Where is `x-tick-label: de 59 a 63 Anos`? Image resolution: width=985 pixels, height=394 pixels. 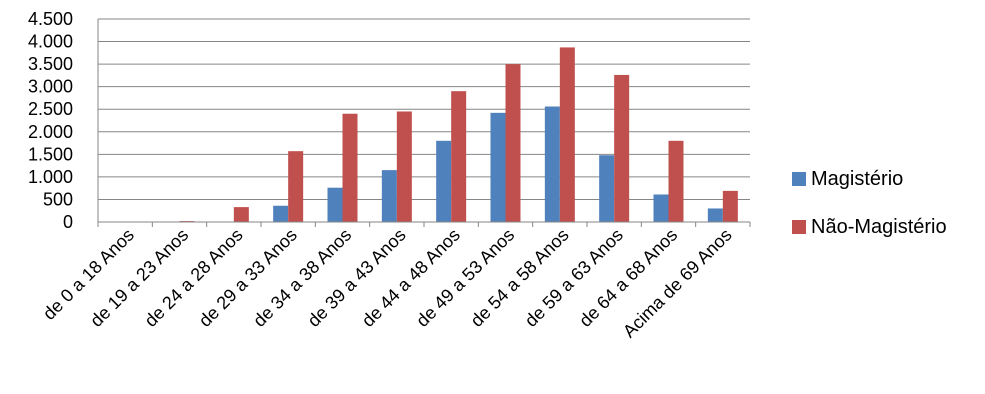
x-tick-label: de 59 a 63 Anos is located at coordinates (574, 278).